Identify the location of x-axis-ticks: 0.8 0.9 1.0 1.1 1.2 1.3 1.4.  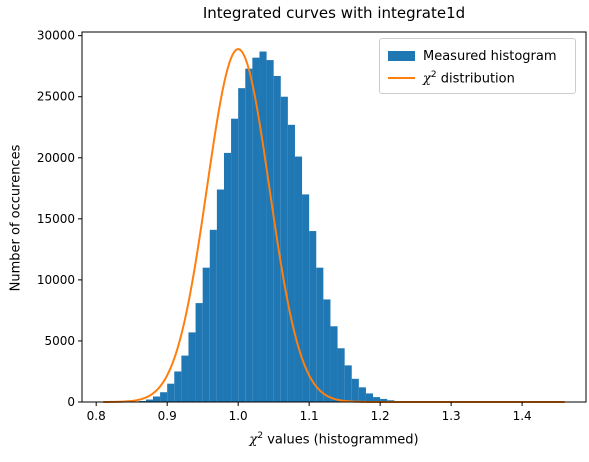
(309, 412).